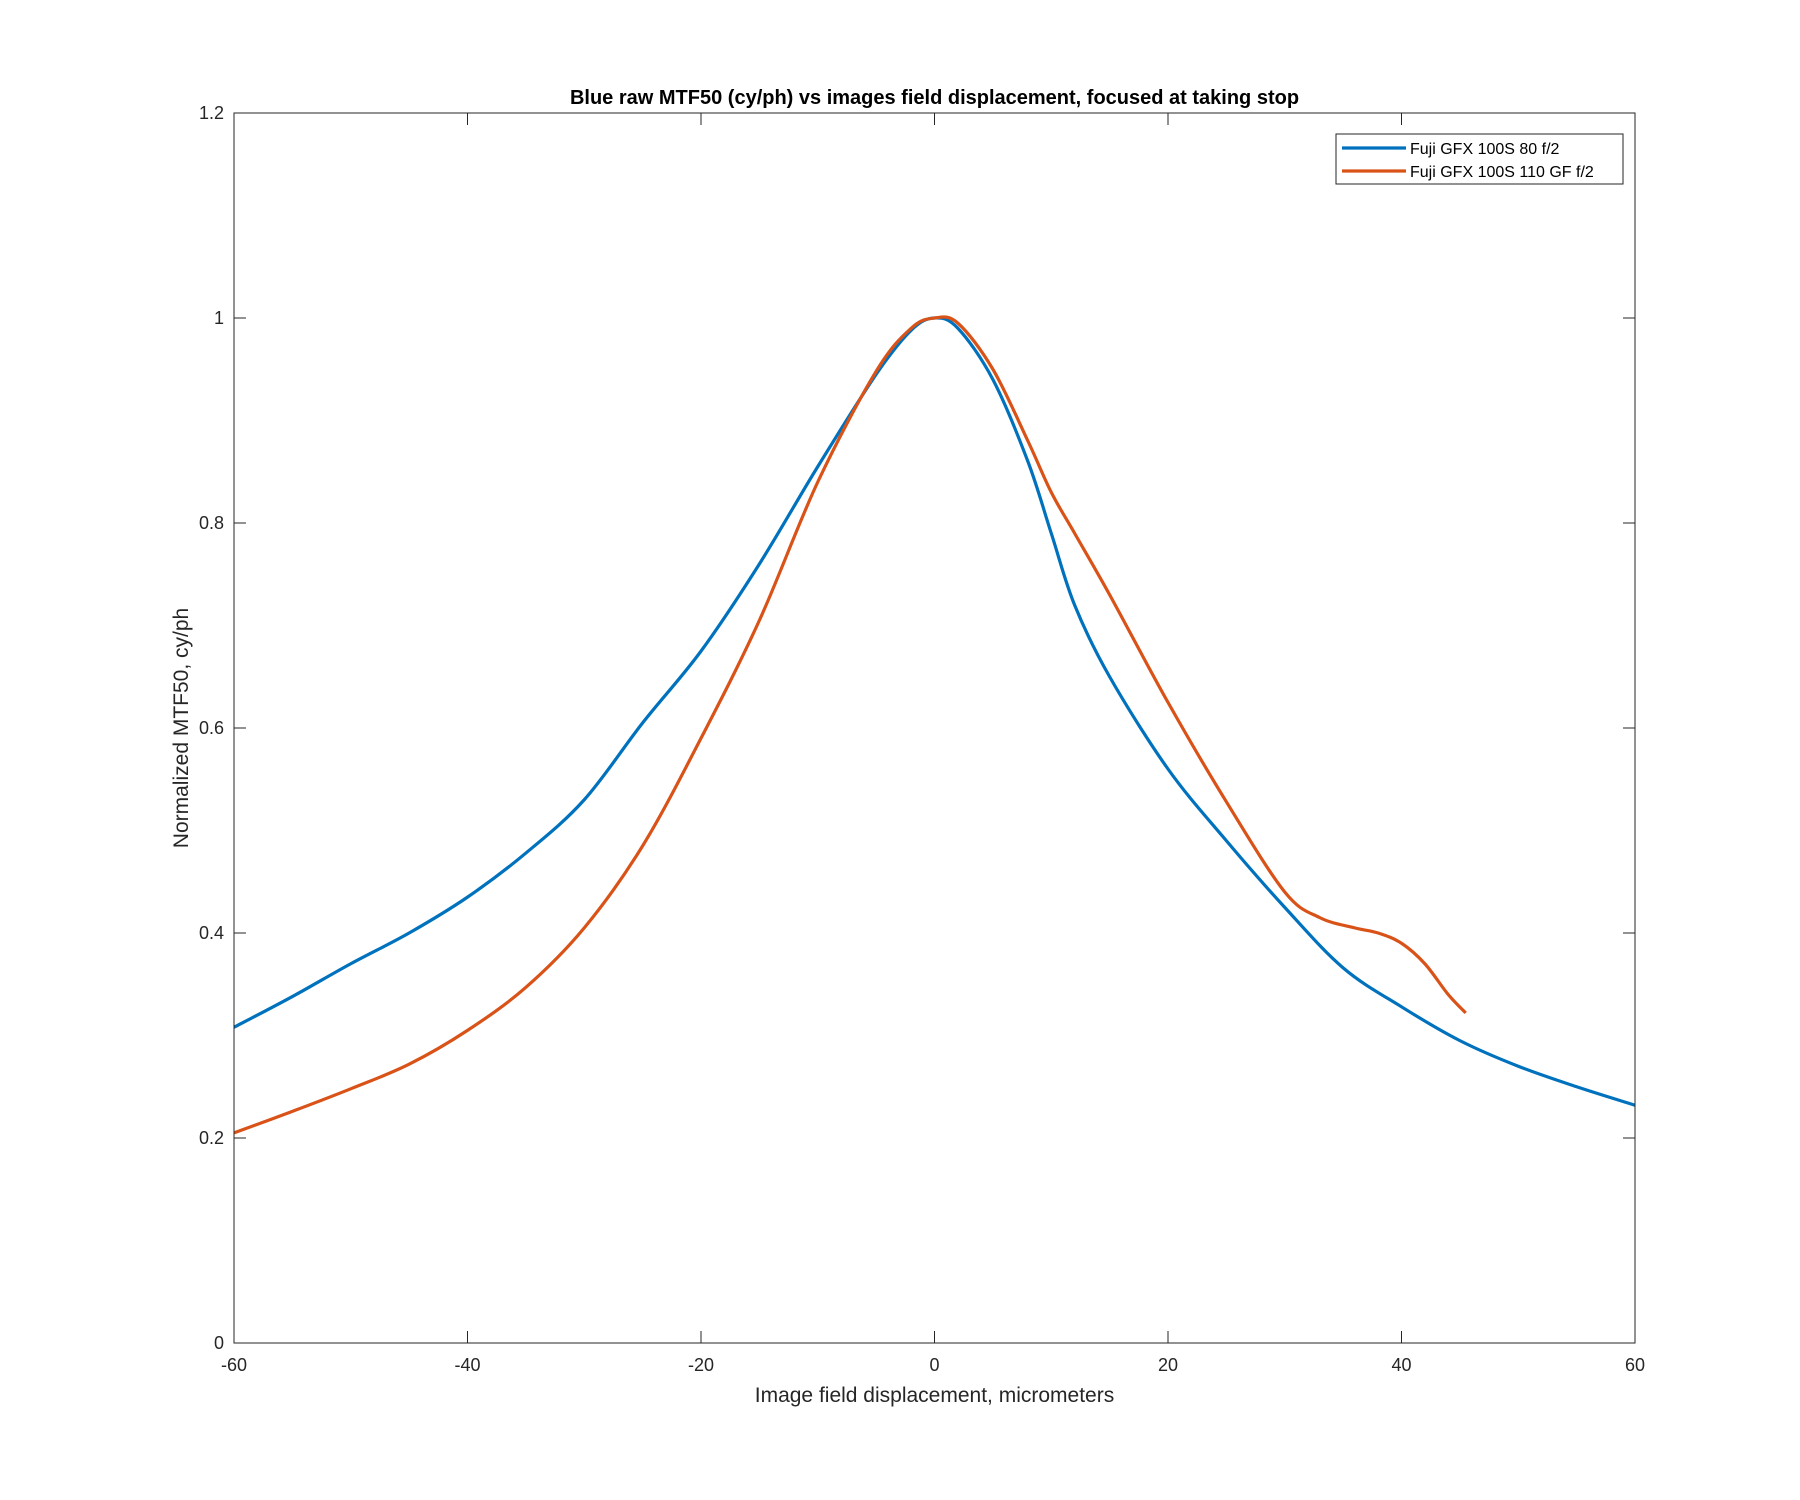 This screenshot has height=1500, width=1800. I want to click on x-tick-label: 40, so click(1401, 1365).